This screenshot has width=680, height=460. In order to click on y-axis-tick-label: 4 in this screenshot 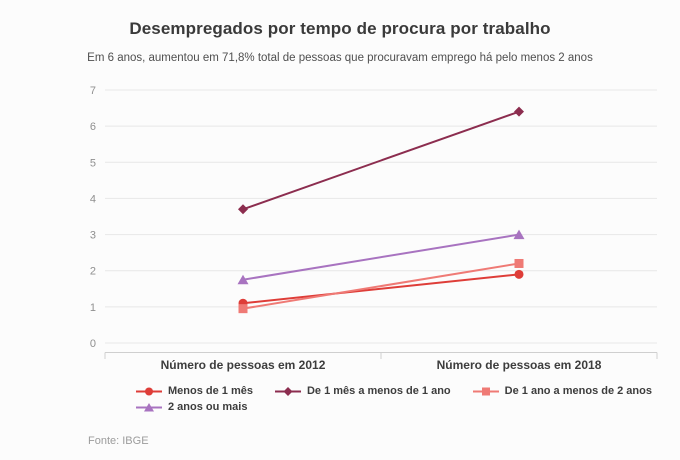, I will do `click(93, 199)`.